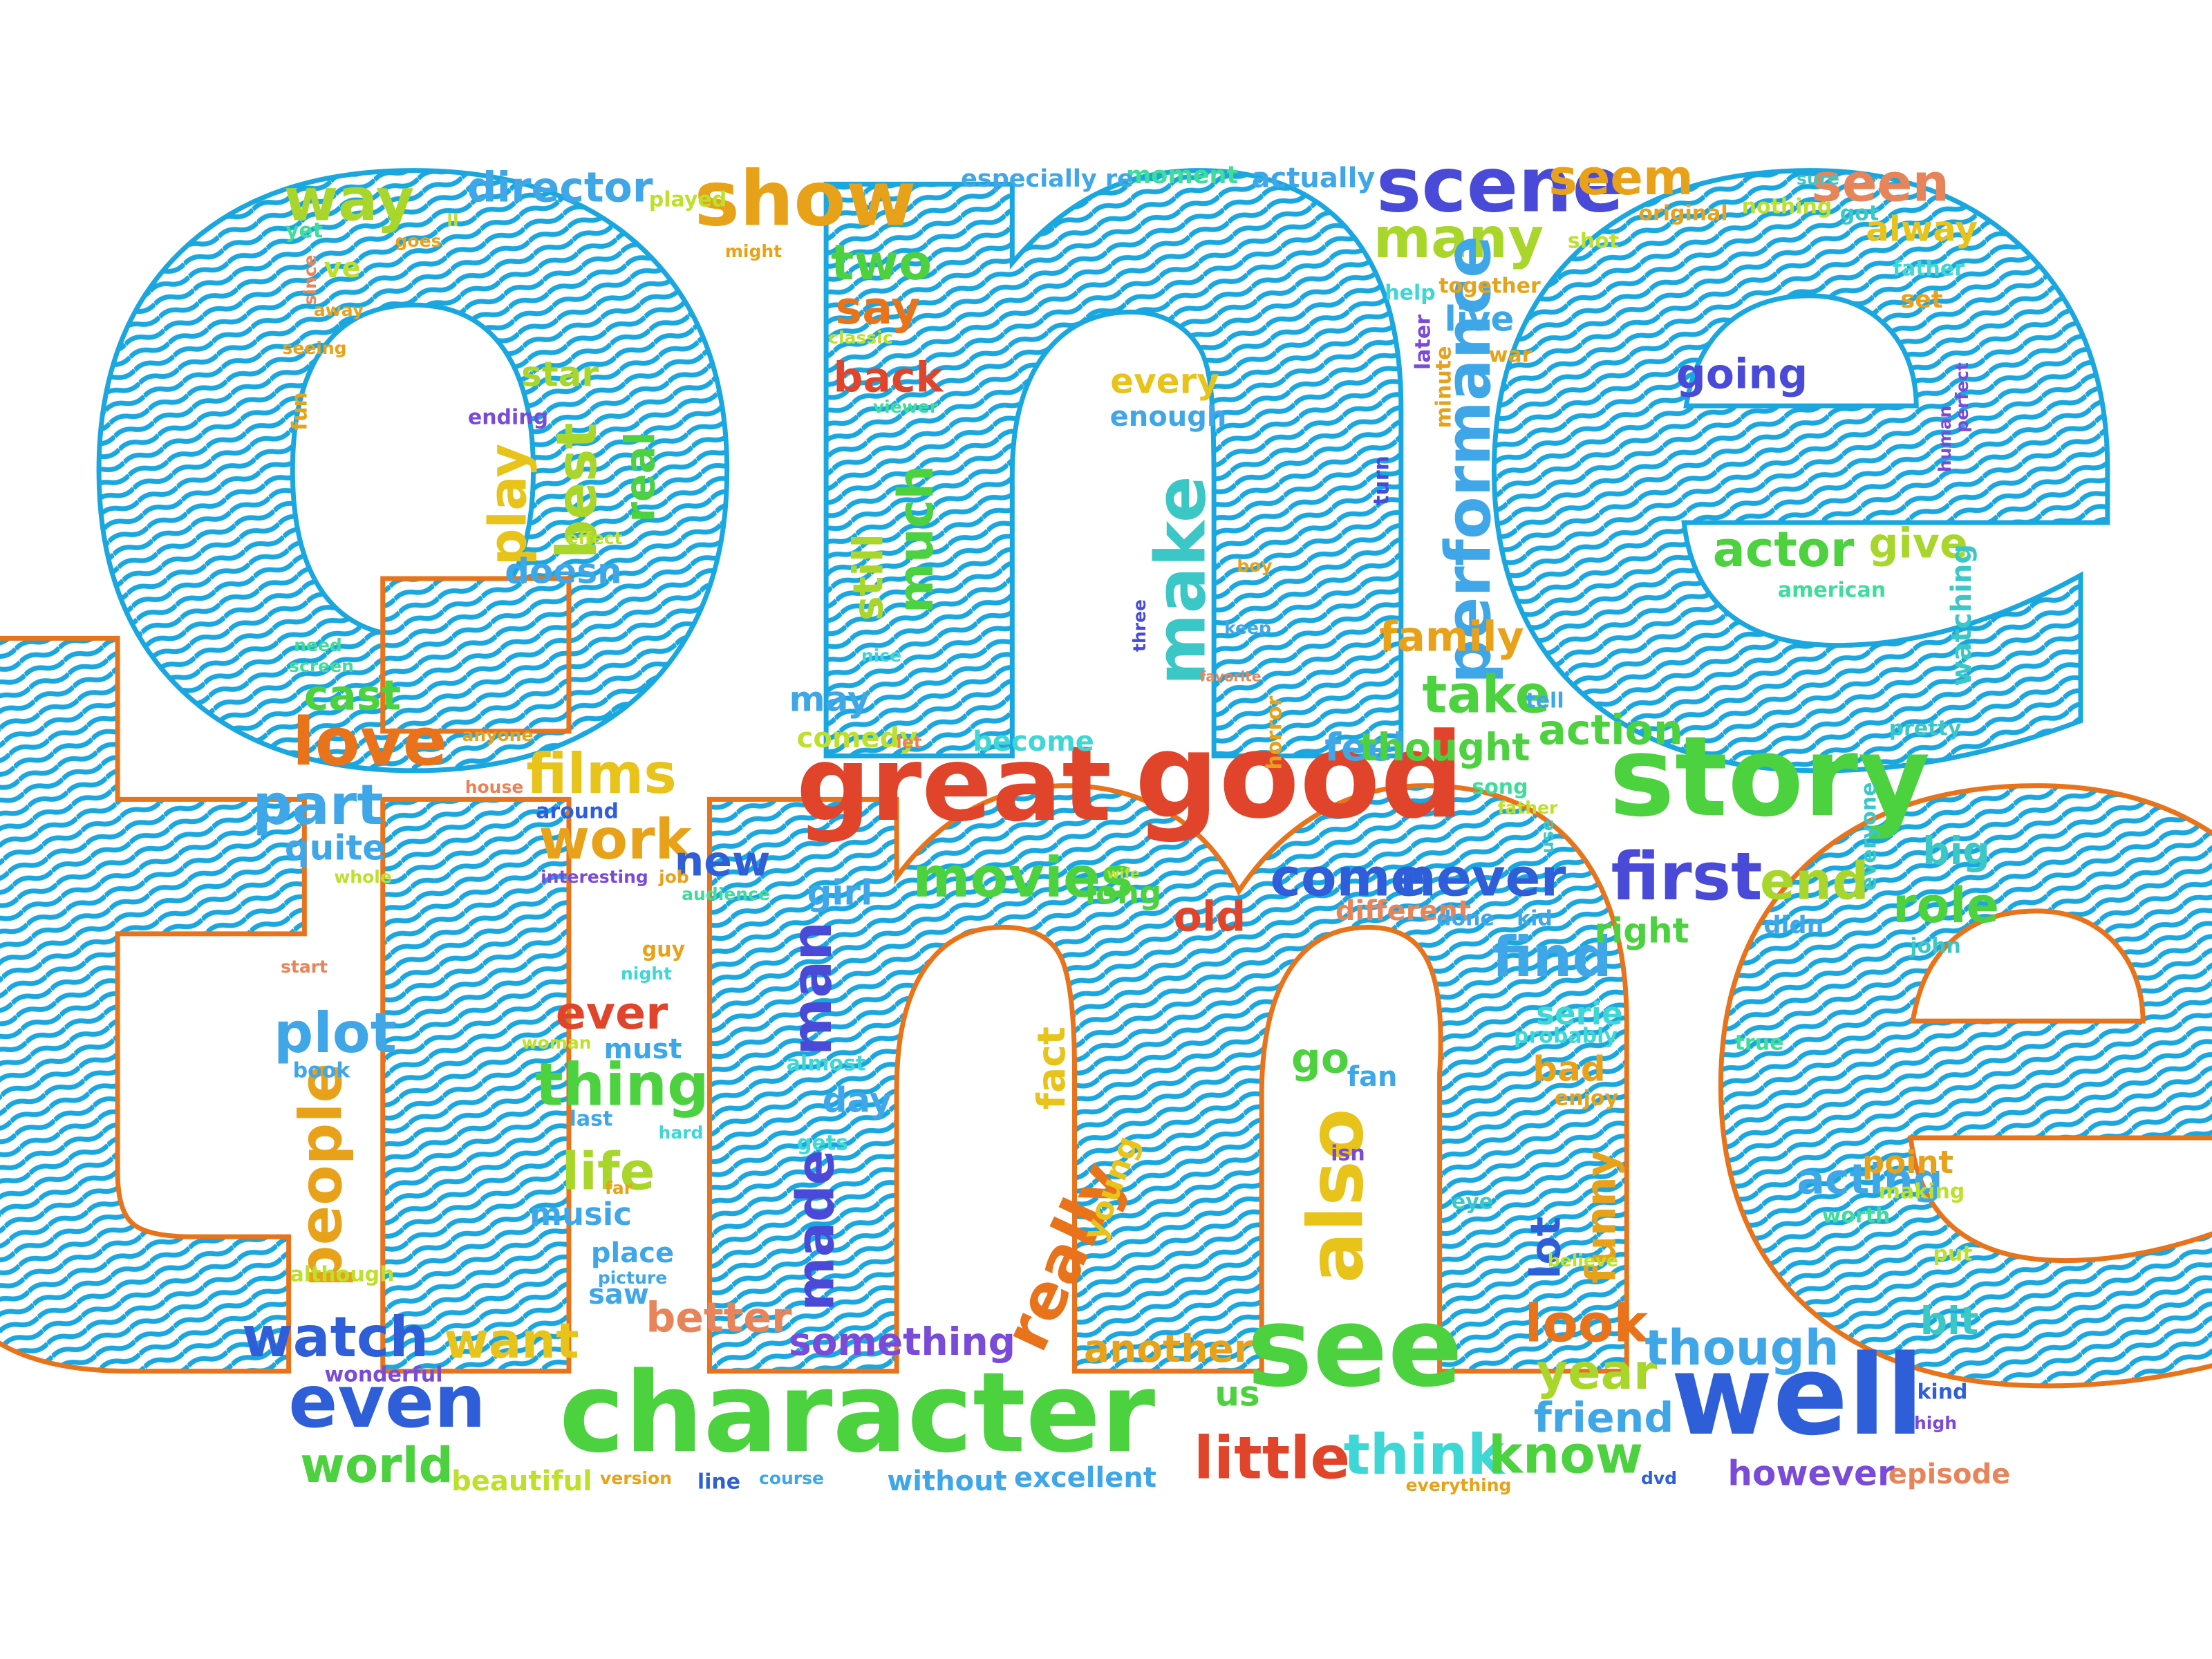  Describe the element at coordinates (673, 877) in the screenshot. I see `word-job: job` at that location.